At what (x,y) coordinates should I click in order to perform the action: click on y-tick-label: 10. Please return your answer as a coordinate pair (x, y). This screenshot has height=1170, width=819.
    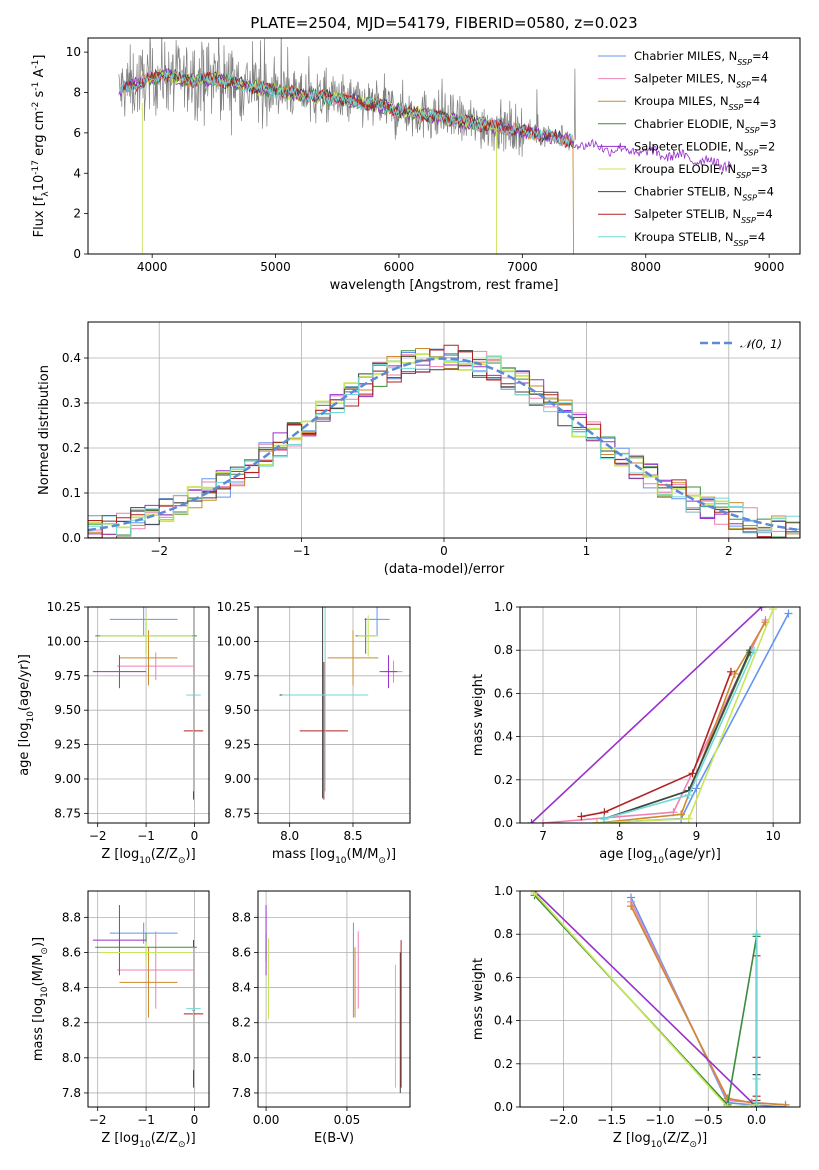
    Looking at the image, I should click on (73, 52).